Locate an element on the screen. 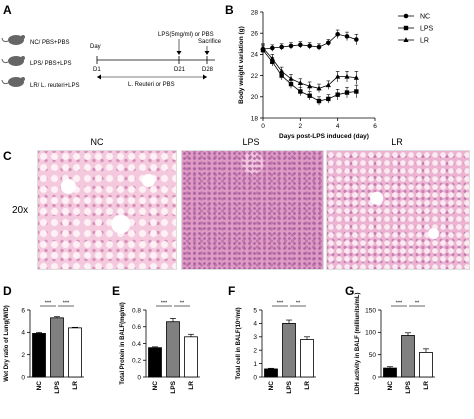  timeline-d1: D1 is located at coordinates (97, 70).